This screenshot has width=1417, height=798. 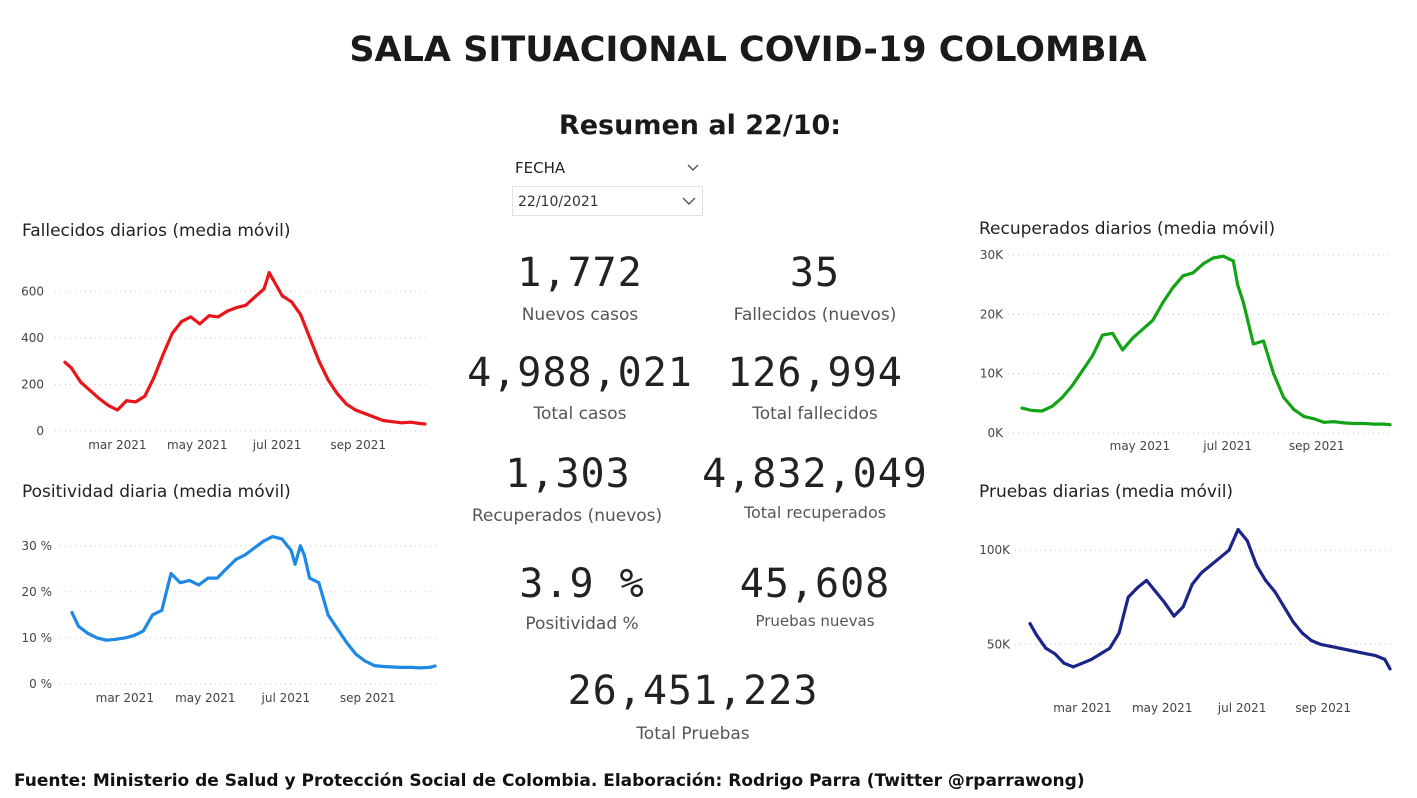 What do you see at coordinates (37, 546) in the screenshot?
I see `y-tick-label: 30 %` at bounding box center [37, 546].